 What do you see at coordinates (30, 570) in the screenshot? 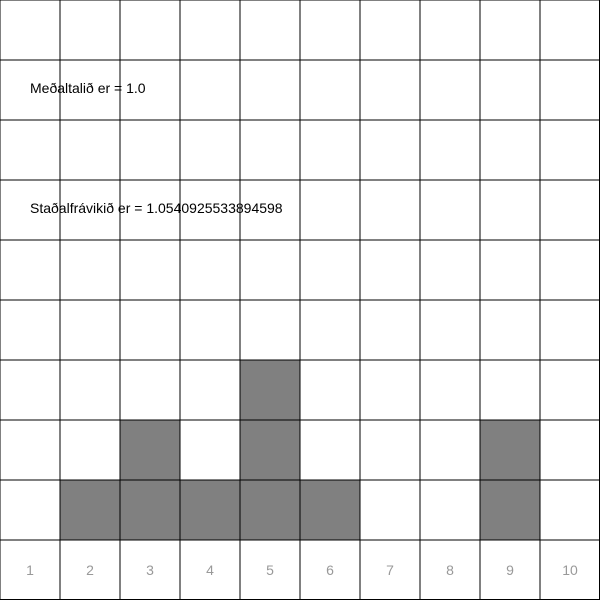
I see `x-tick-label-1: 1` at bounding box center [30, 570].